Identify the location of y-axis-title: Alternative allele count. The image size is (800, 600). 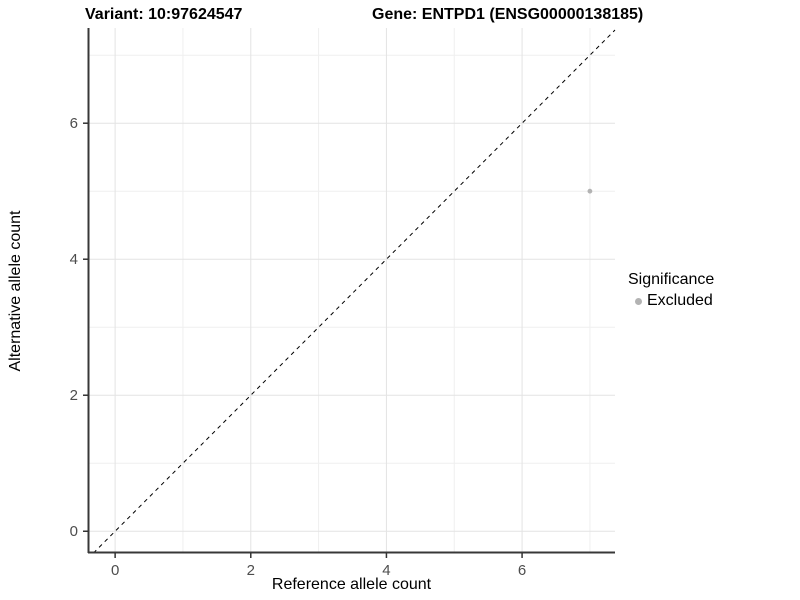
(15, 291).